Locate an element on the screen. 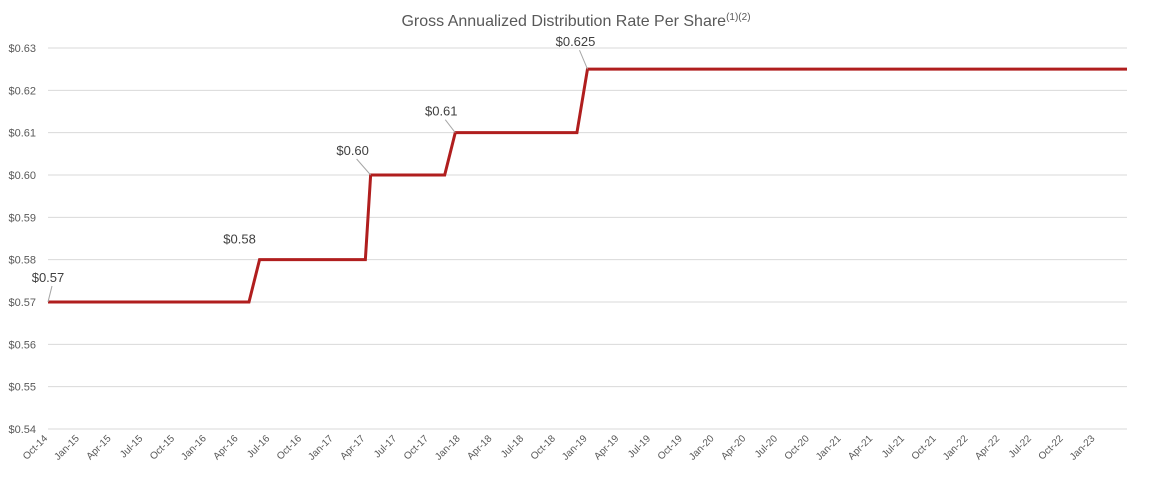 This screenshot has width=1152, height=480. x-tick-label: Jul-19 is located at coordinates (639, 446).